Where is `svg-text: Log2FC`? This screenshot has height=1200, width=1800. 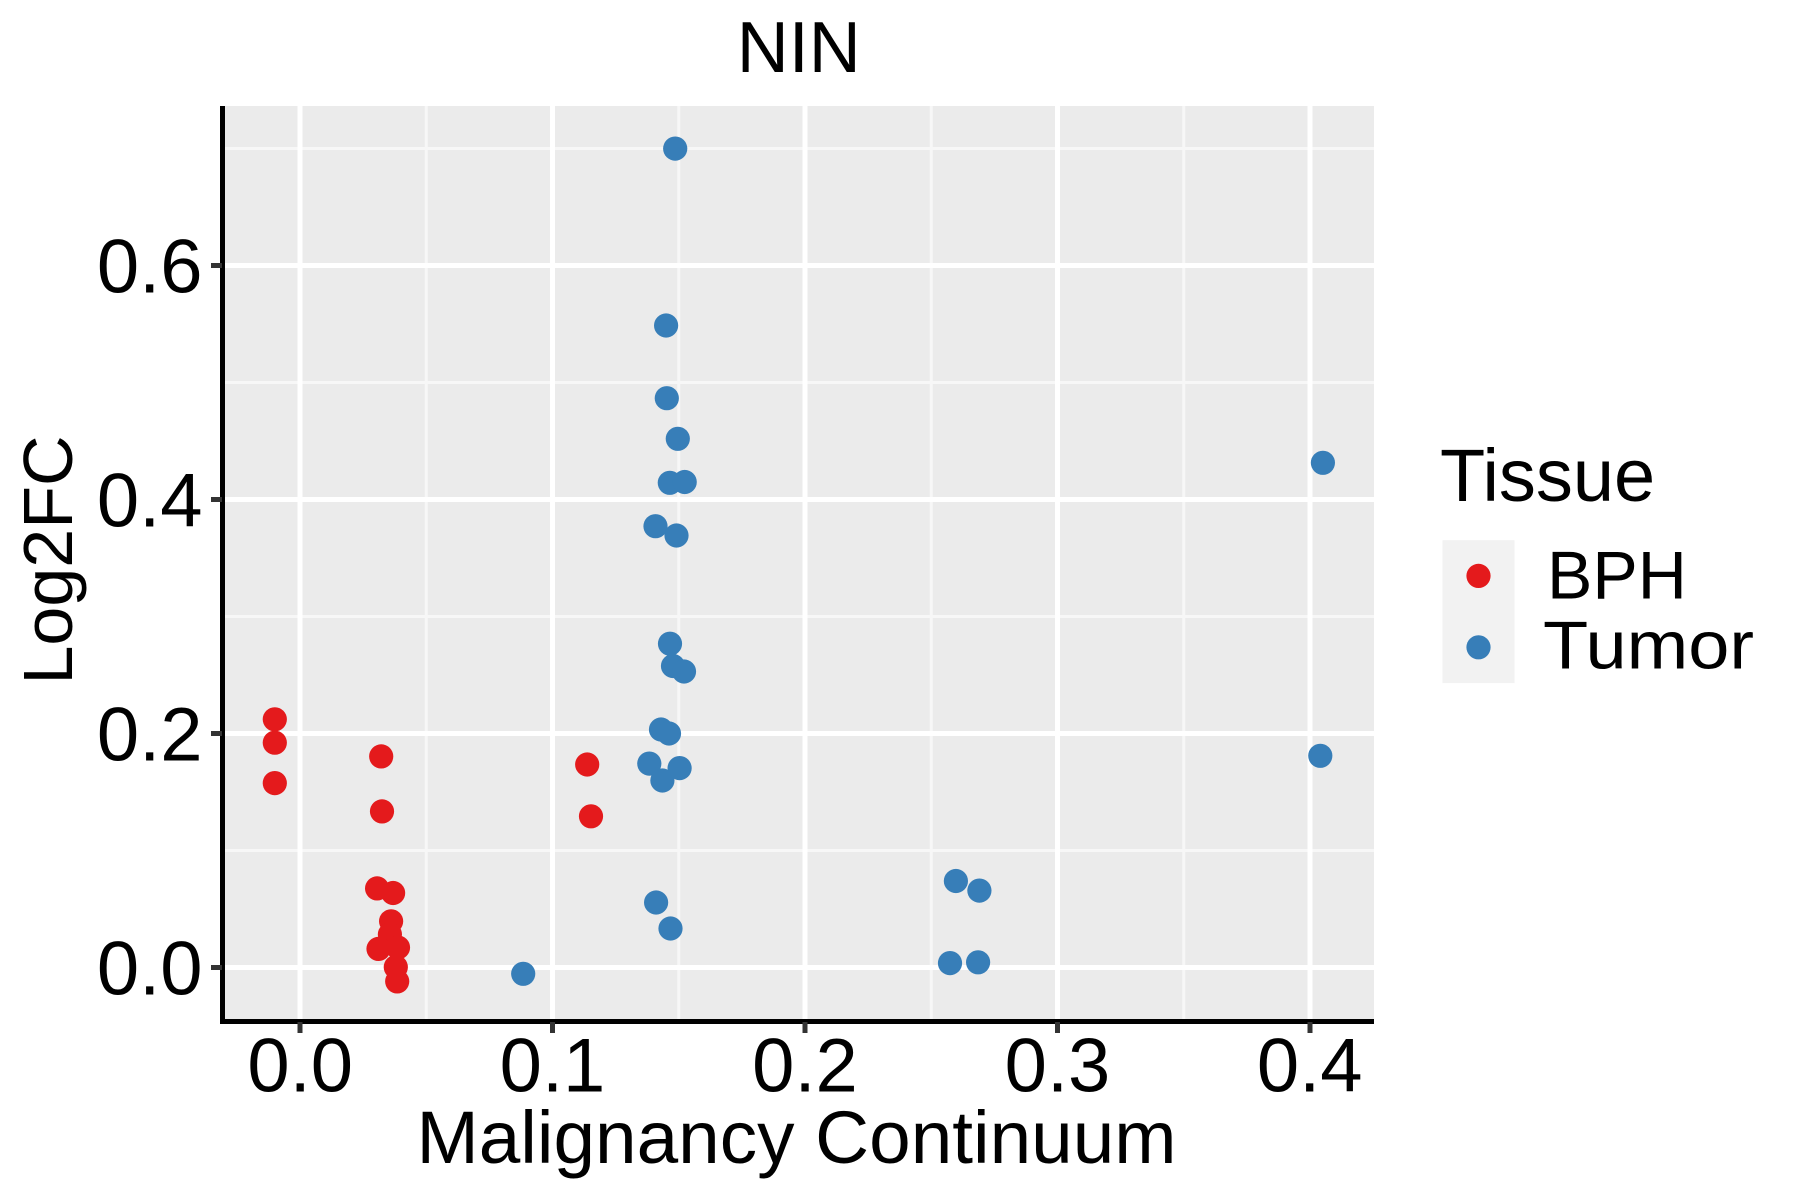 svg-text: Log2FC is located at coordinates (48, 559).